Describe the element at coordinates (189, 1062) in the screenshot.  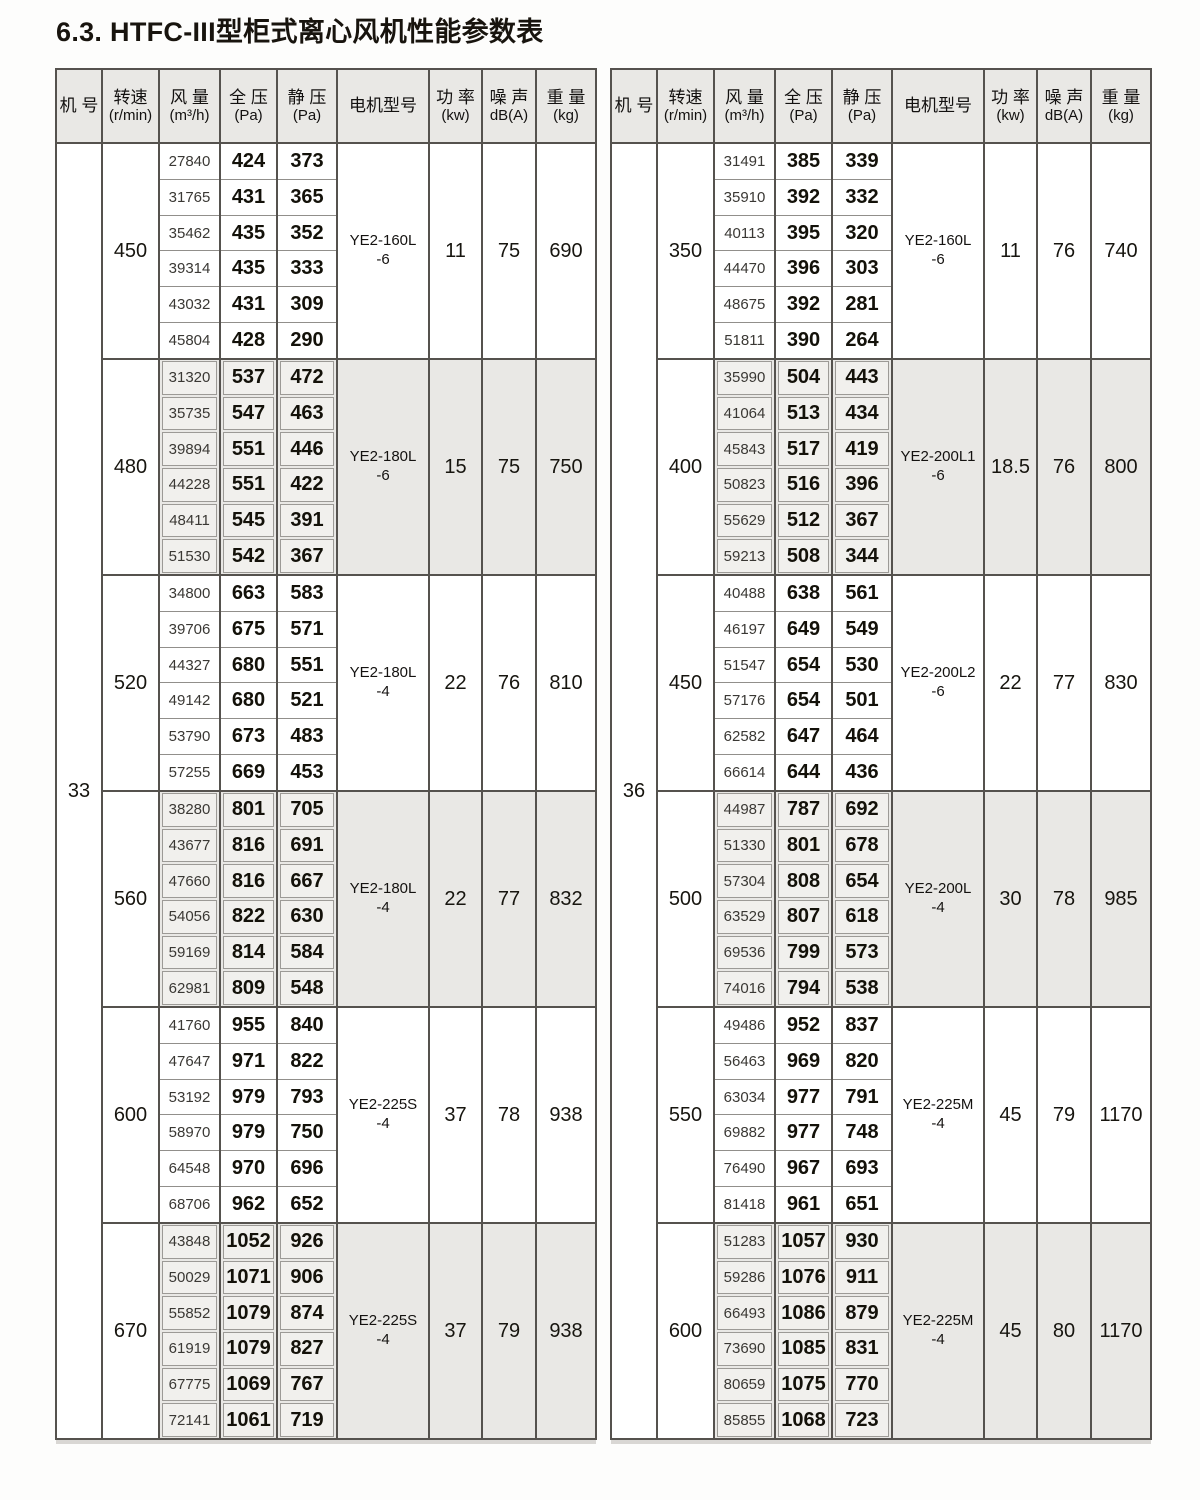
I see `flow-cell: 47647` at that location.